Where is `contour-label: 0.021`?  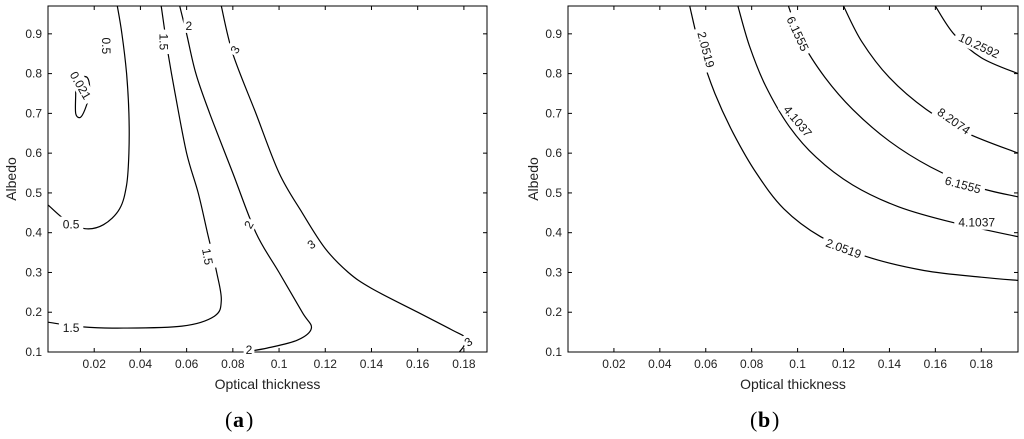 contour-label: 0.021 is located at coordinates (80, 85).